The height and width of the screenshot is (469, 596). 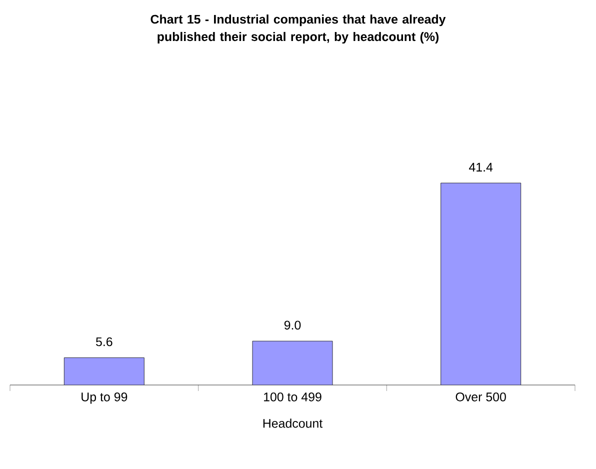 What do you see at coordinates (298, 29) in the screenshot?
I see `chart-title: Chart 15 - Industrial companies that have already published their social report, by headcount (%)` at bounding box center [298, 29].